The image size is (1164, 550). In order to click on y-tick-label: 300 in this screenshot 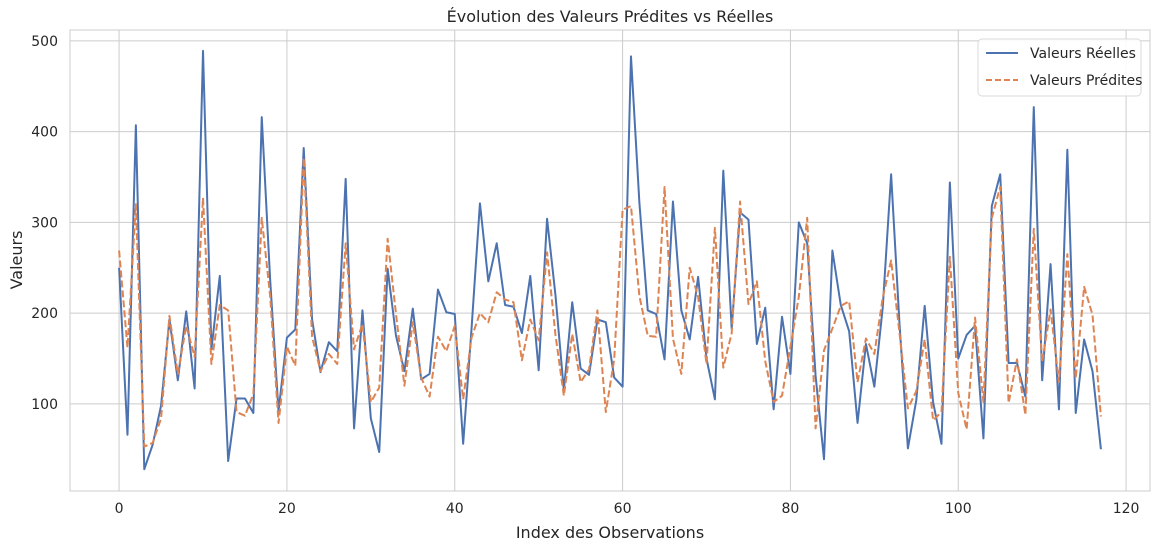, I will do `click(44, 223)`.